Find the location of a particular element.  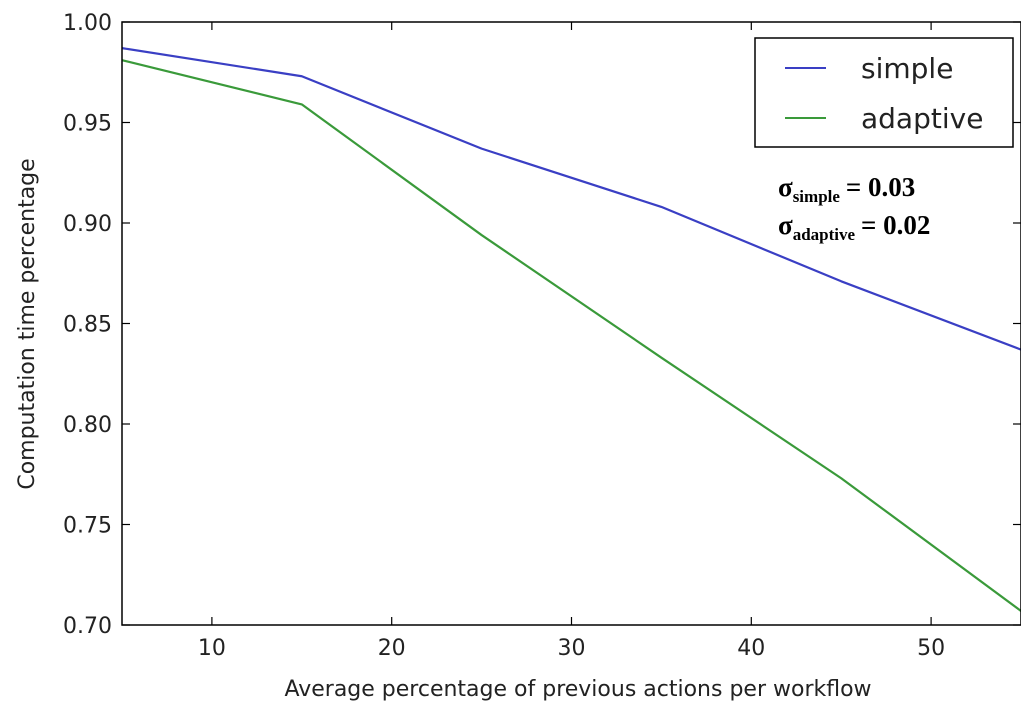

y-tick-label: 0.70 is located at coordinates (87, 626).